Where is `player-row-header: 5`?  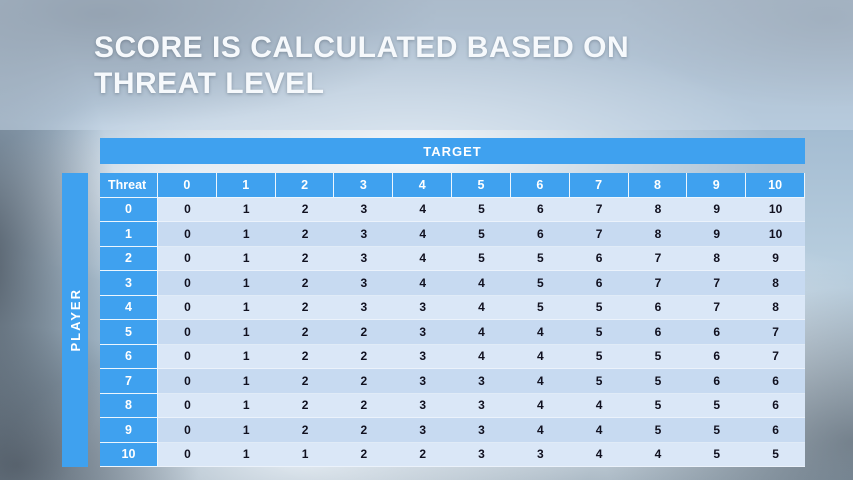
player-row-header: 5 is located at coordinates (129, 332).